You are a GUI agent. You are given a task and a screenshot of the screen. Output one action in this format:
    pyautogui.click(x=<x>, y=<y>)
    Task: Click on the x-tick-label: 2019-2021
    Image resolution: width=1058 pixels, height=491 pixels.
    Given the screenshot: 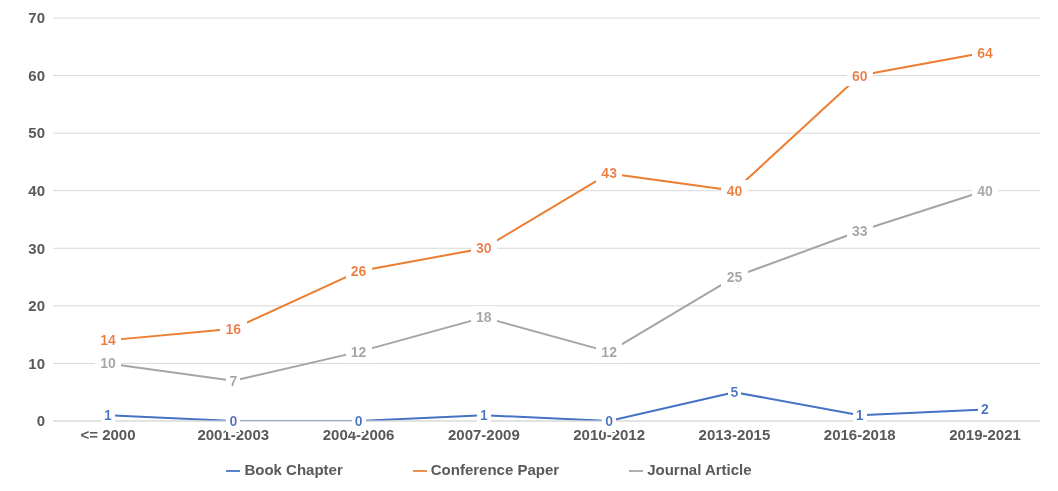 What is the action you would take?
    pyautogui.click(x=985, y=434)
    